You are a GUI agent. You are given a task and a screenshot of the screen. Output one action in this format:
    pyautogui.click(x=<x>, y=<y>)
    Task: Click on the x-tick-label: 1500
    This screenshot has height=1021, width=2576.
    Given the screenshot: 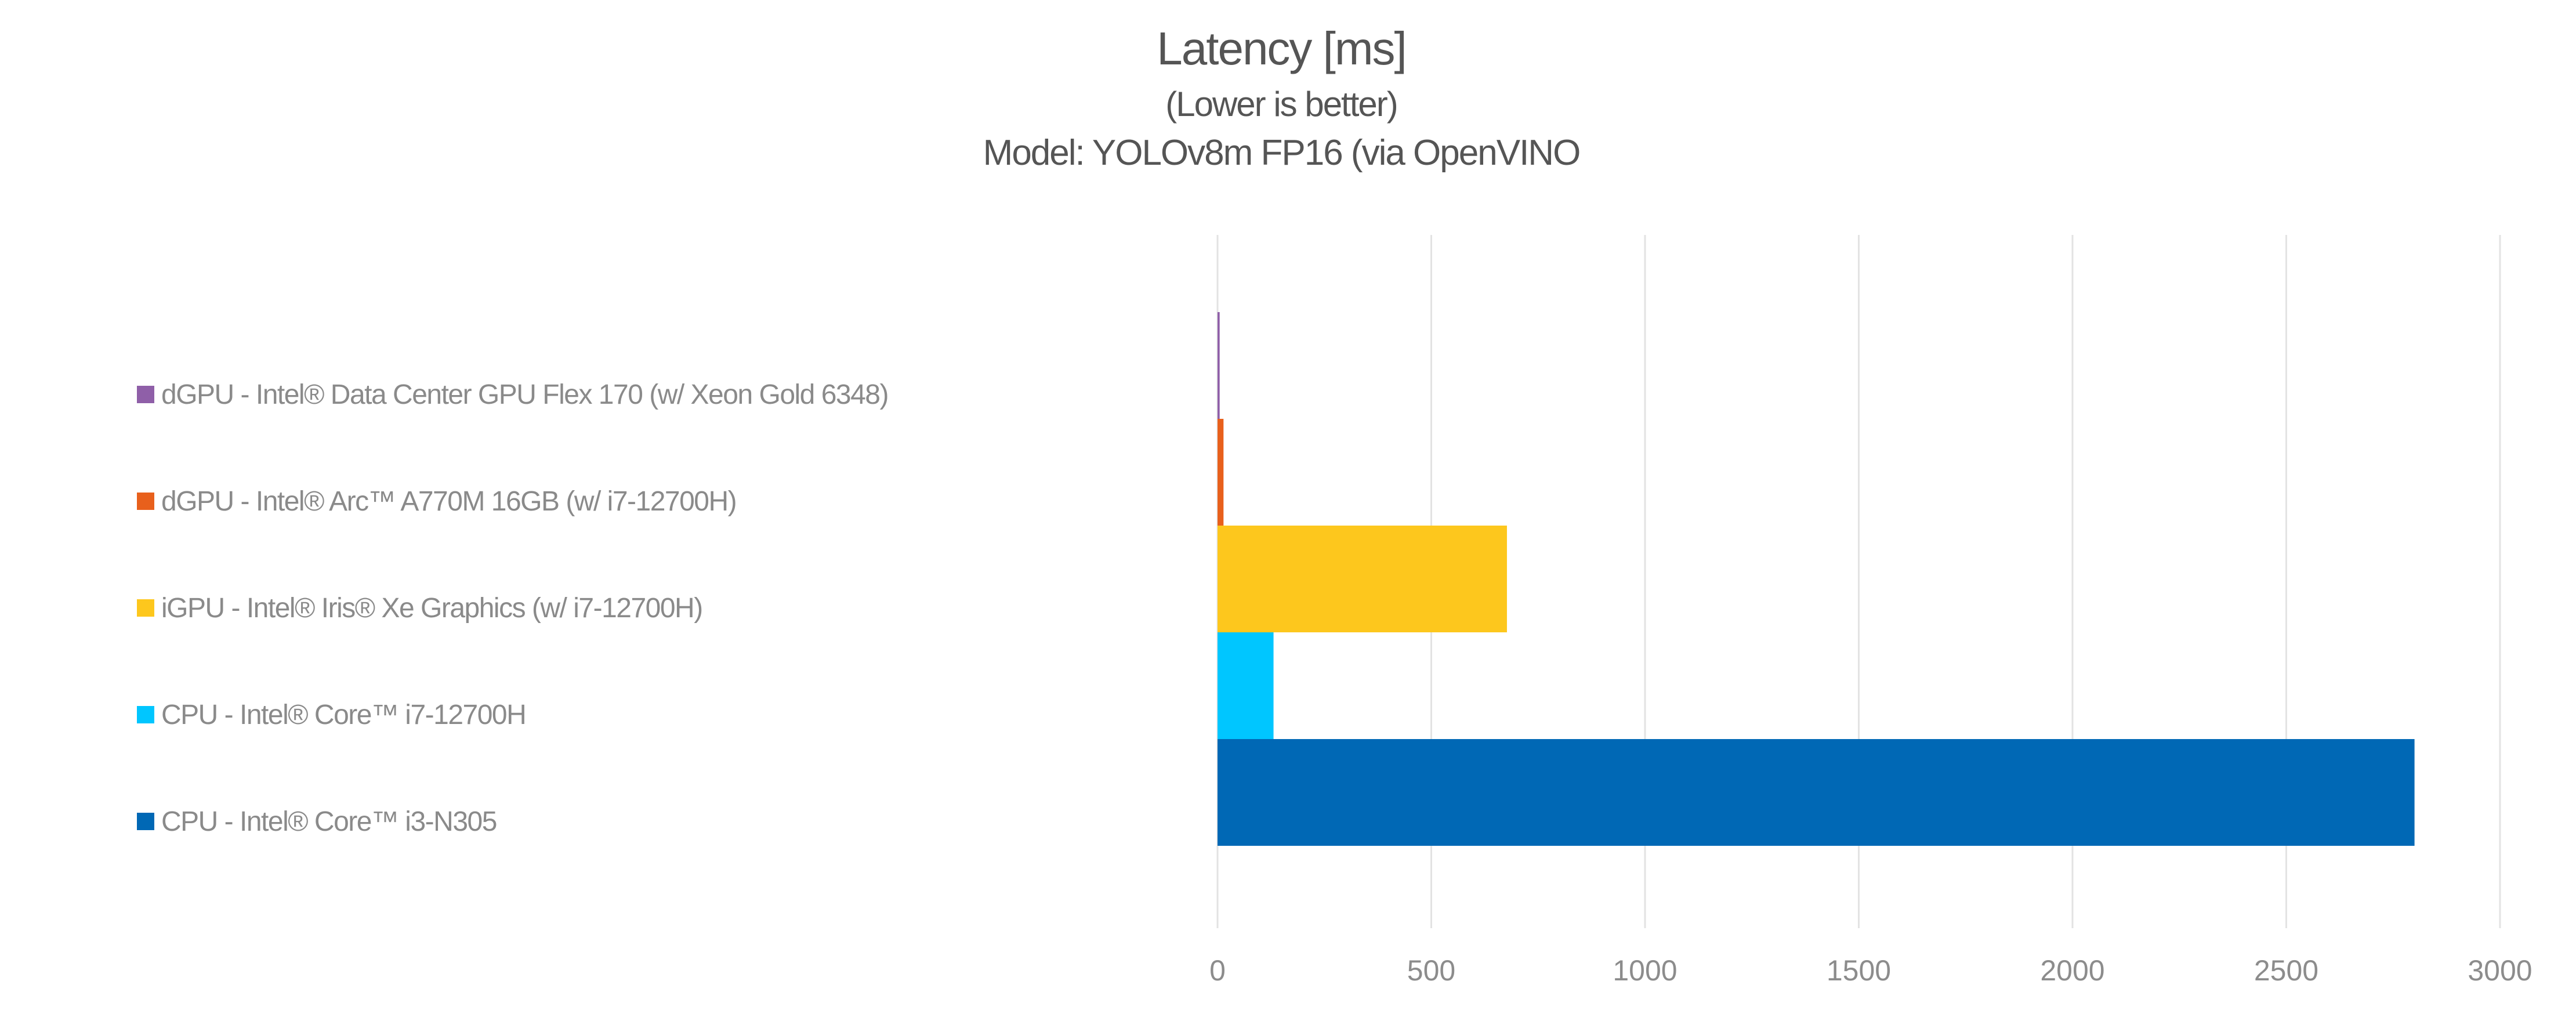 What is the action you would take?
    pyautogui.click(x=1859, y=970)
    